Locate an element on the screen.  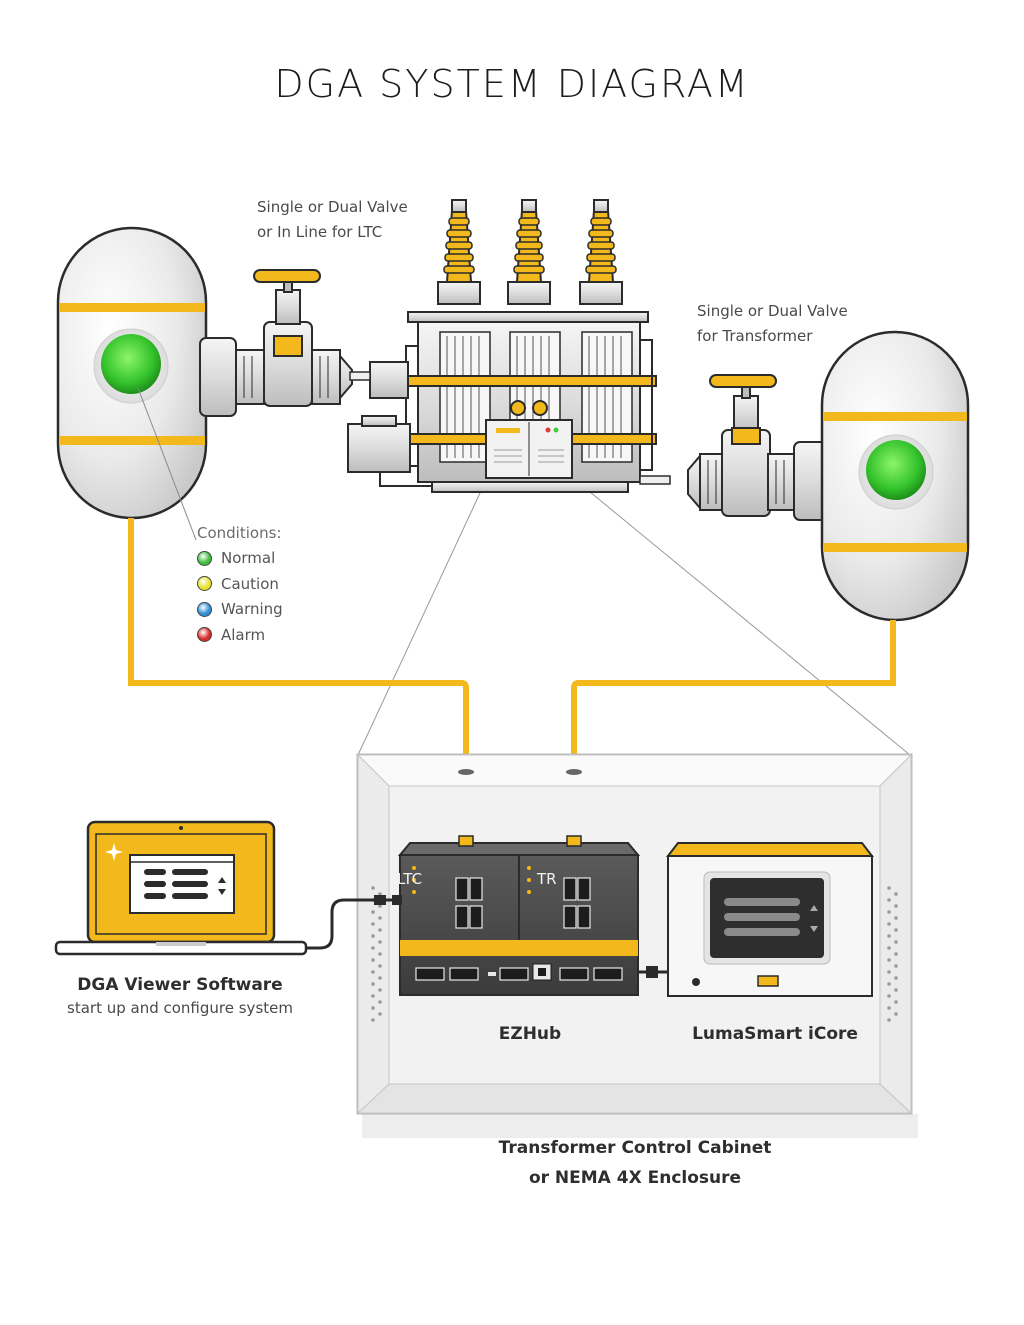
ltc-valve-note-line1: Single or Dual Valve is located at coordinates (332, 207).